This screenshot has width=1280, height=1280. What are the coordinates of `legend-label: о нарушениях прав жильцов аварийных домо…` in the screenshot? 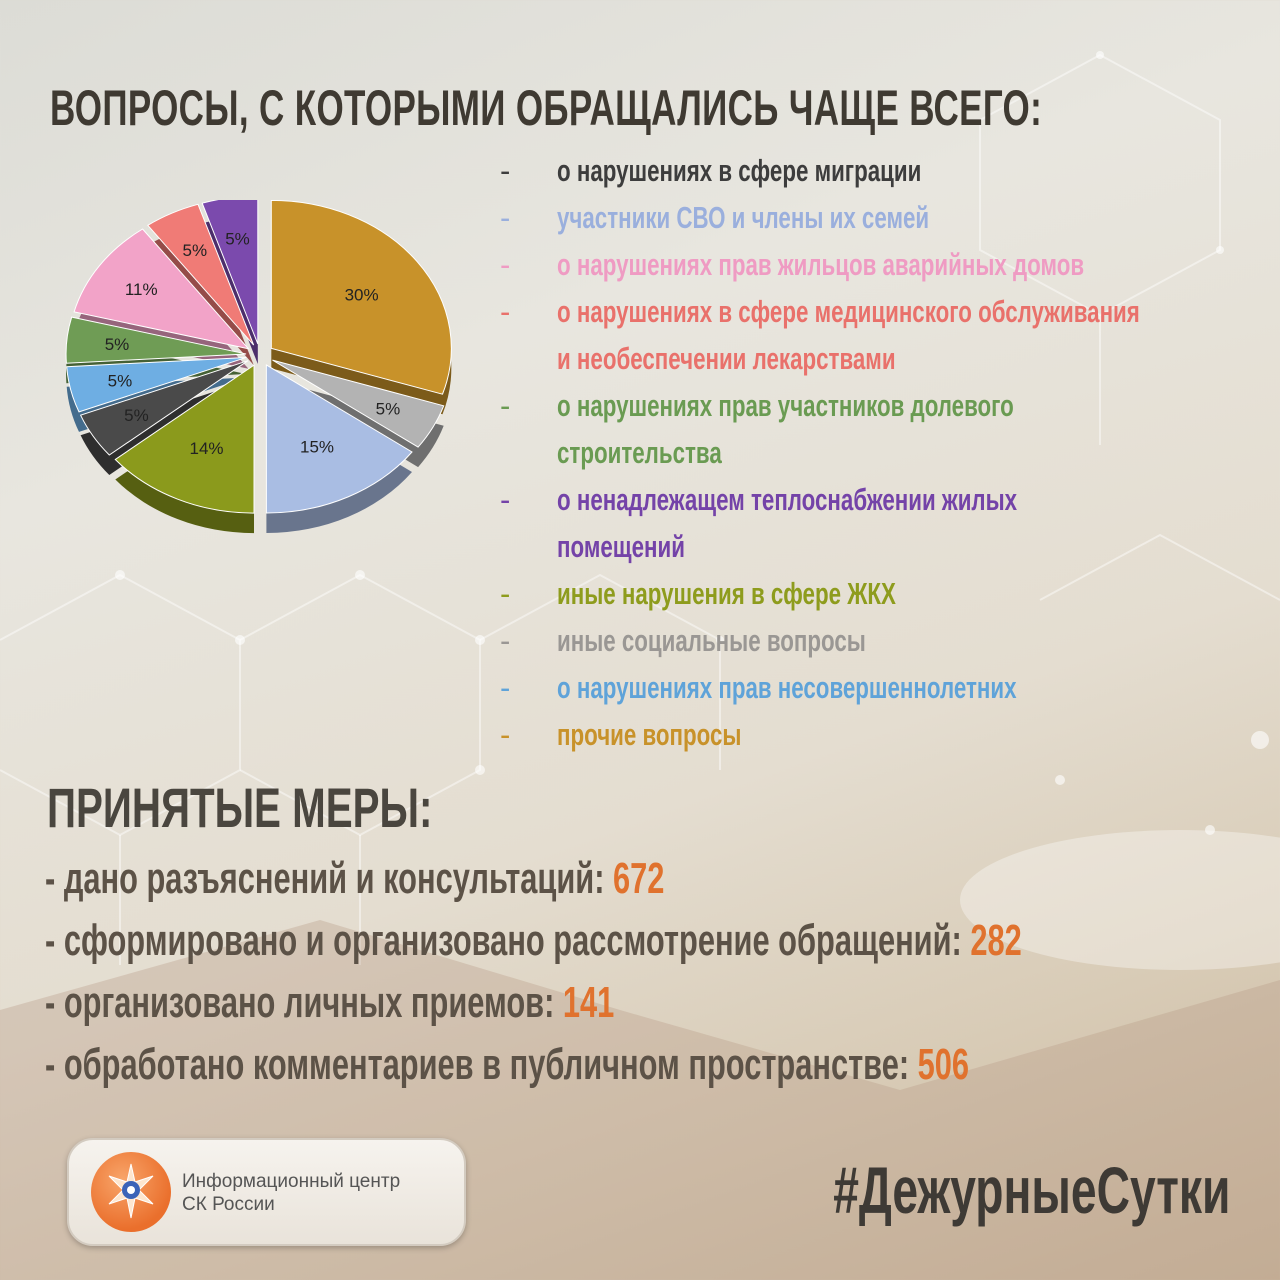 It's located at (821, 264).